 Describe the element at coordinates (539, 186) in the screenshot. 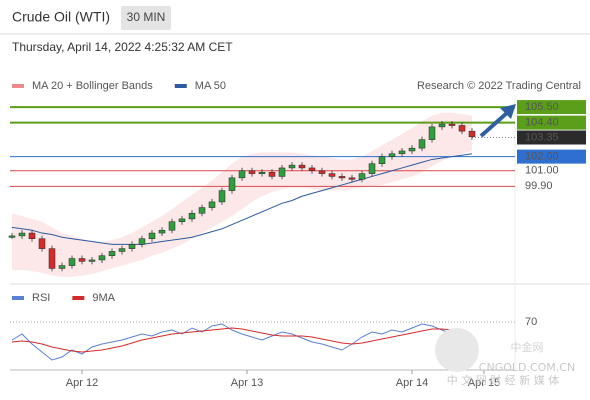

I see `level-label: 99.90` at that location.